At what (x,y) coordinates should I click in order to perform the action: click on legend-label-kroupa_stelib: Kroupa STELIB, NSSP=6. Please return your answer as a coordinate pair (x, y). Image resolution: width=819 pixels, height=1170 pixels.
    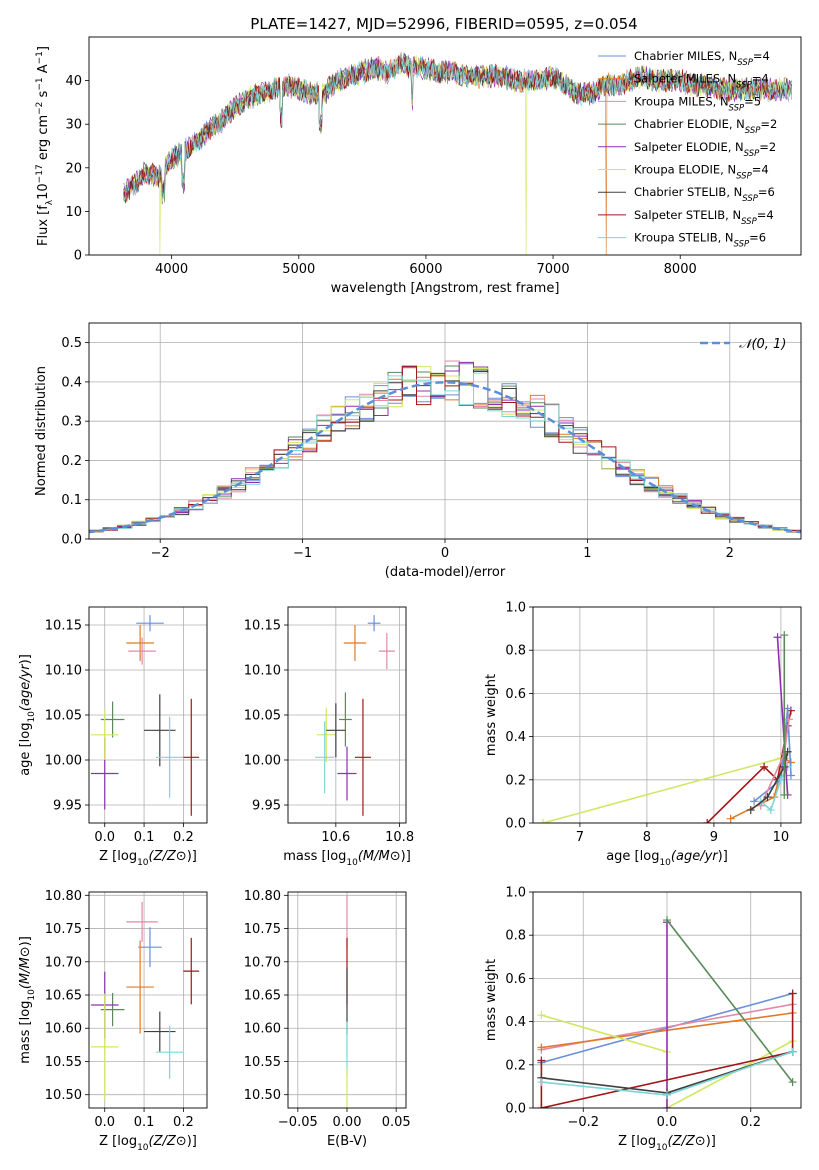
    Looking at the image, I should click on (700, 240).